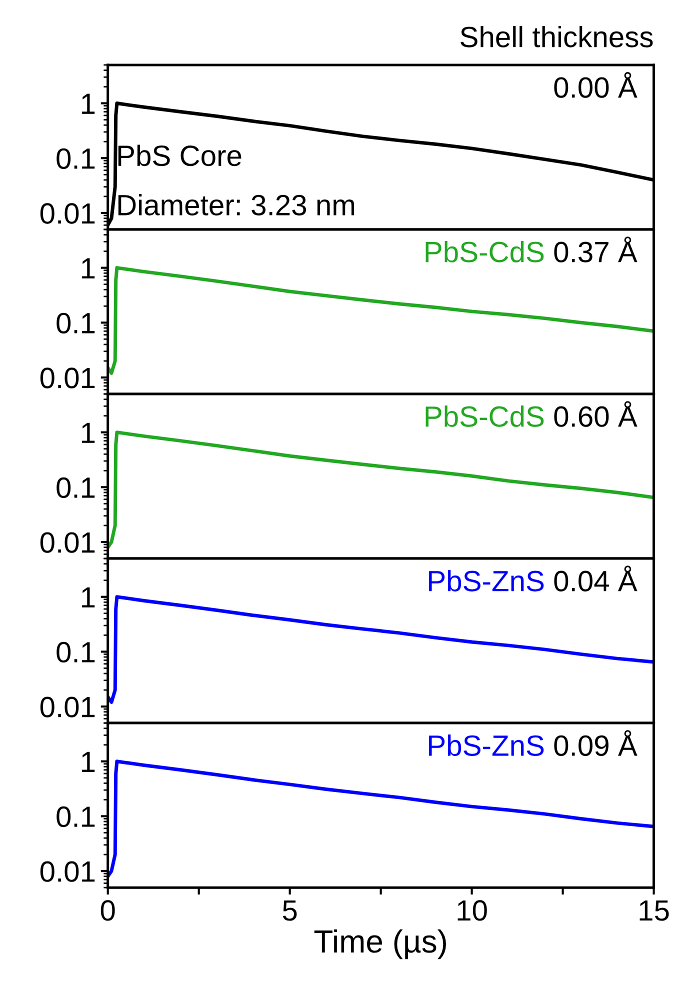 Image resolution: width=674 pixels, height=984 pixels. What do you see at coordinates (596, 743) in the screenshot?
I see `annotation: 0.09 Å` at bounding box center [596, 743].